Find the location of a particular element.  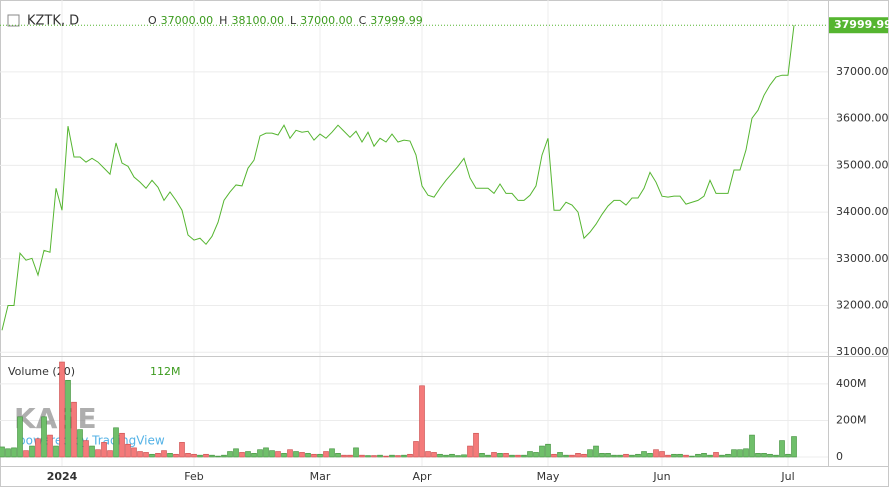

y-tick-label: 37000.00 is located at coordinates (862, 71).